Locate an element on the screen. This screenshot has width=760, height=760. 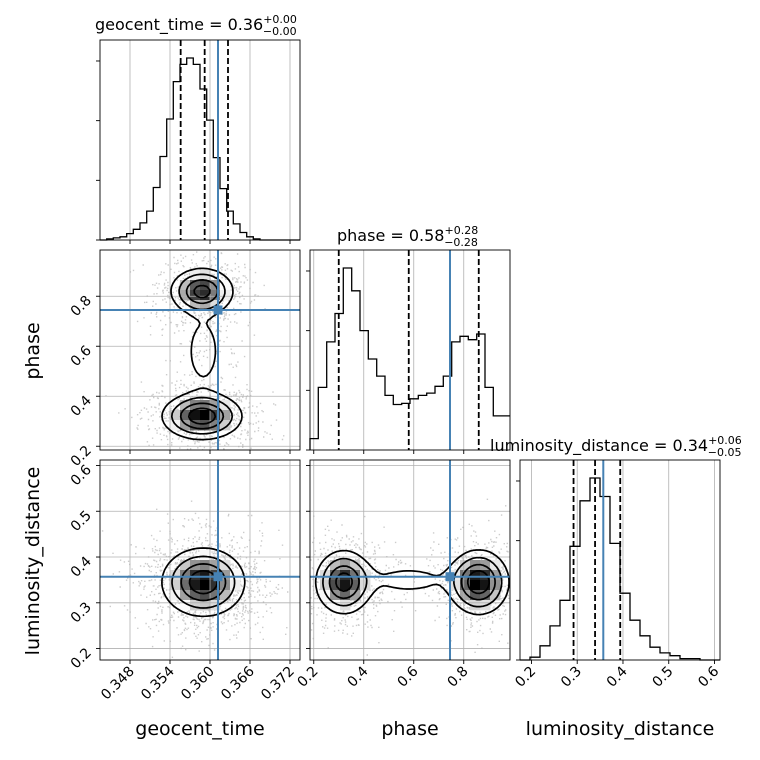
contours-phase-vs-luminosity-distance is located at coordinates (412, 582).